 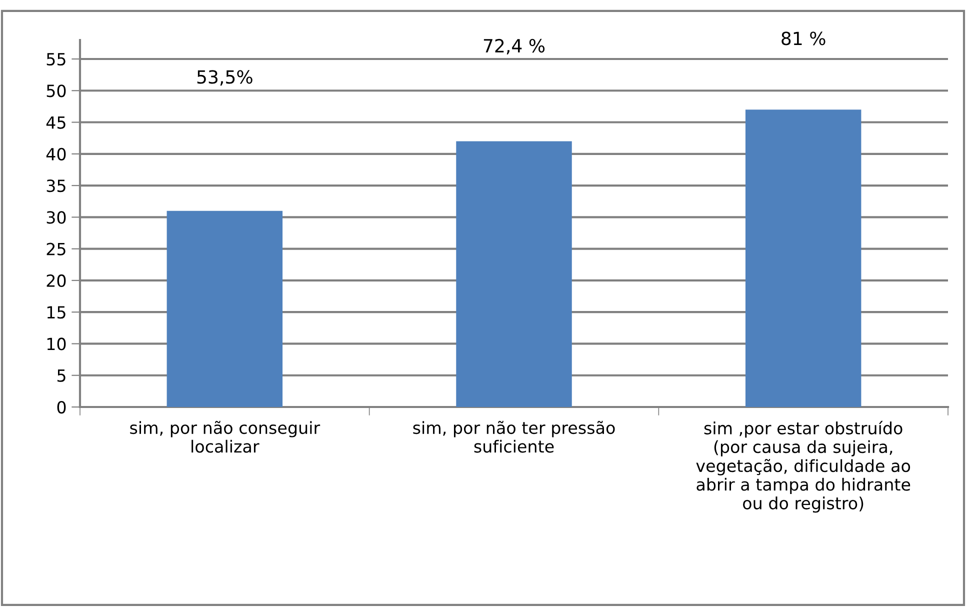 I want to click on annotation: 81 %, so click(x=804, y=39).